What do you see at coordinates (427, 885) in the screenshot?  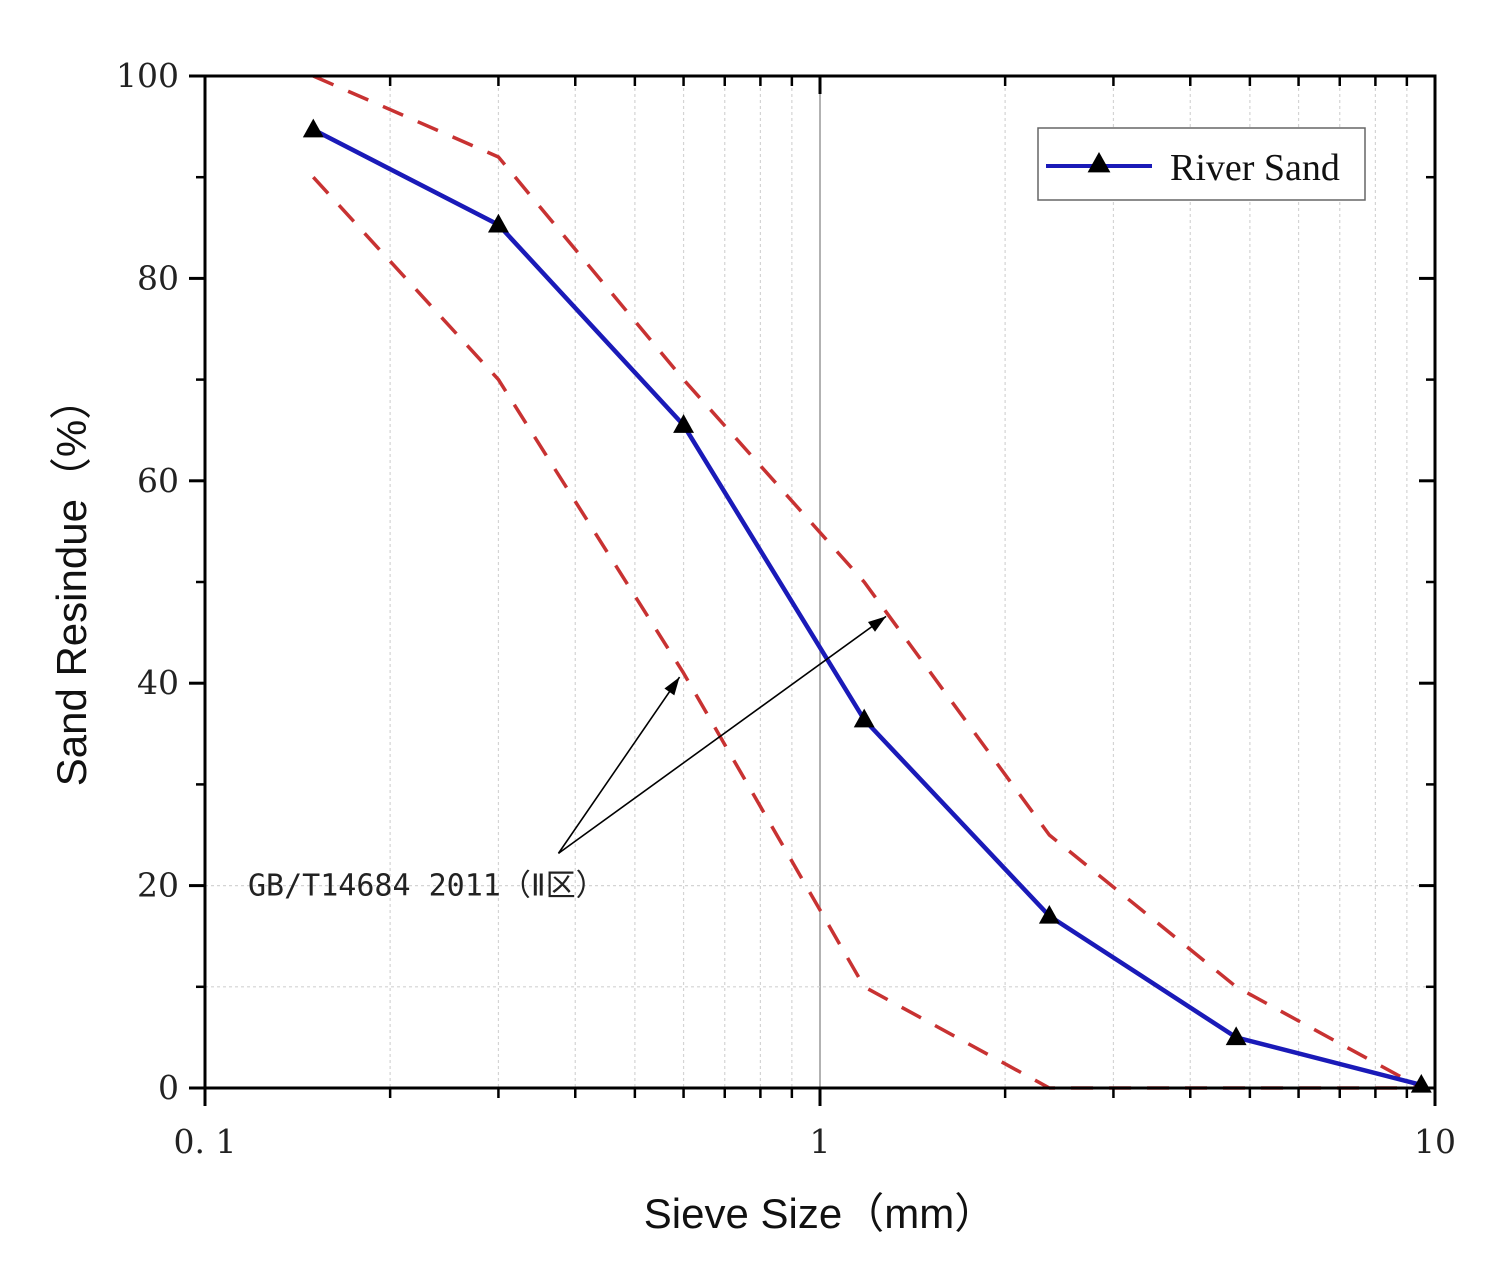 I see `annotation-text: GB/T14684 2011（Ⅱ区）` at bounding box center [427, 885].